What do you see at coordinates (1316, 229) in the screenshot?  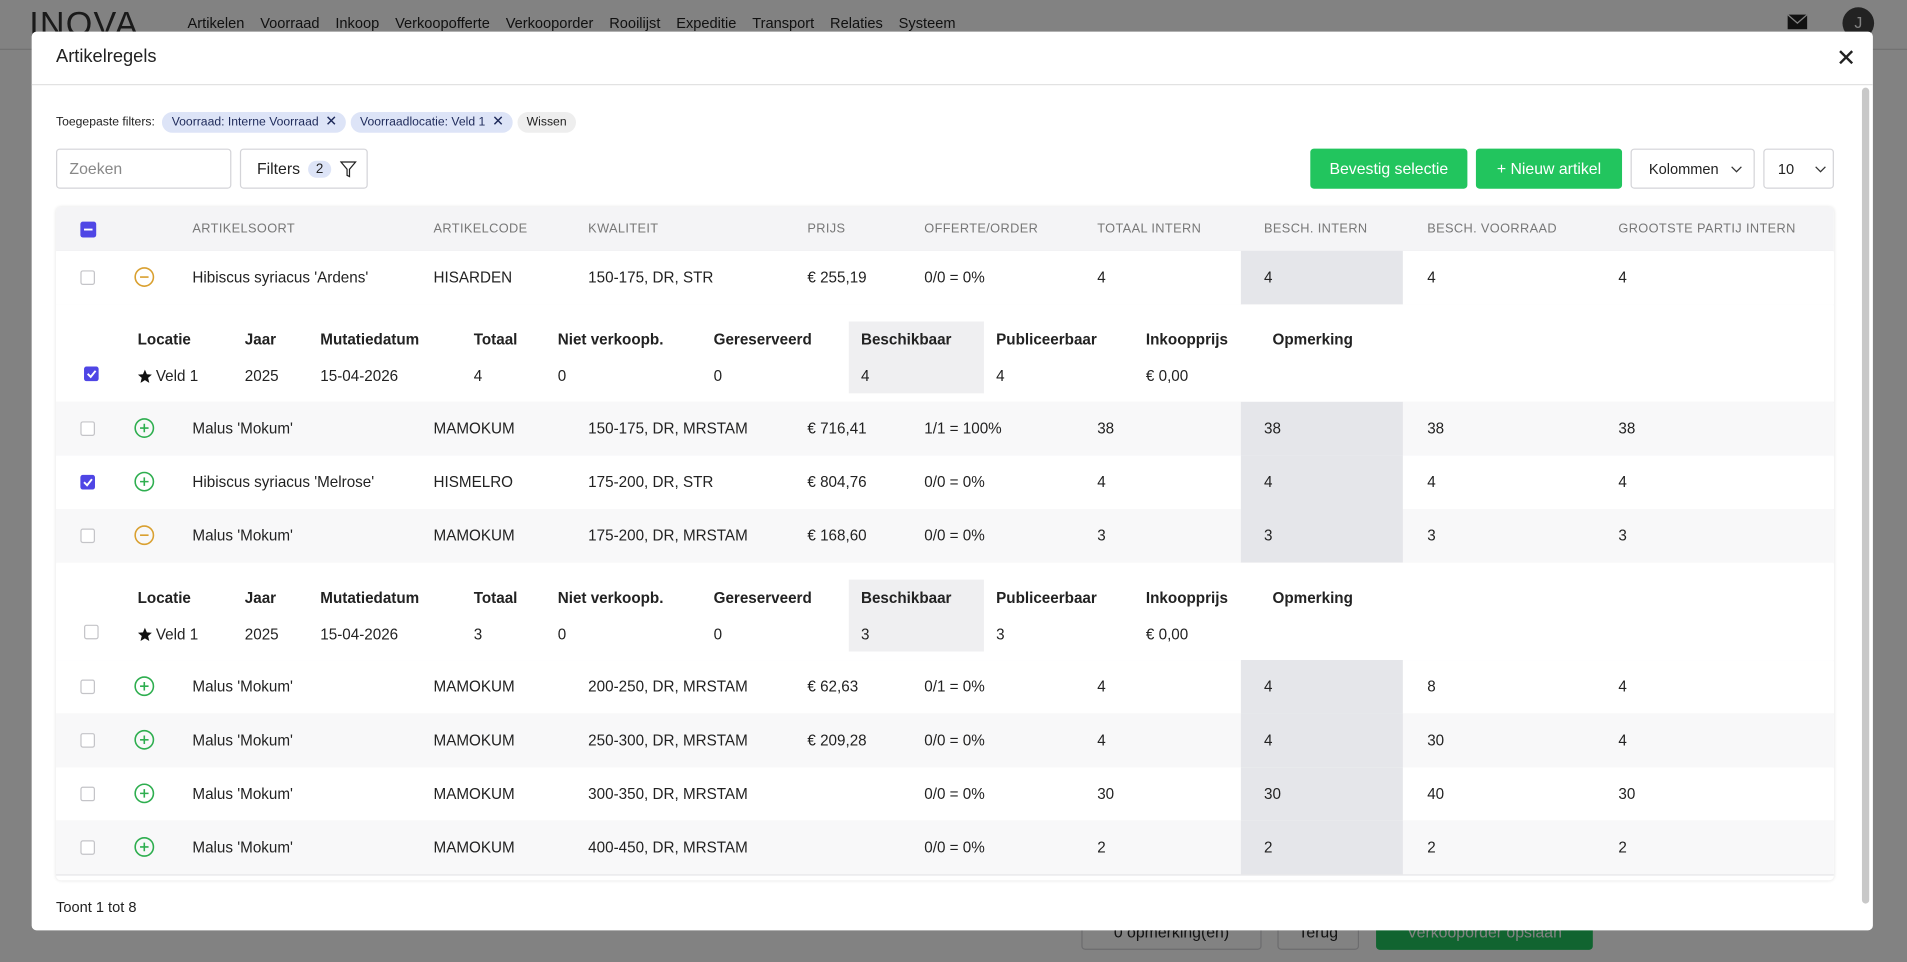 I see `column-header: BESCH. INTERN` at bounding box center [1316, 229].